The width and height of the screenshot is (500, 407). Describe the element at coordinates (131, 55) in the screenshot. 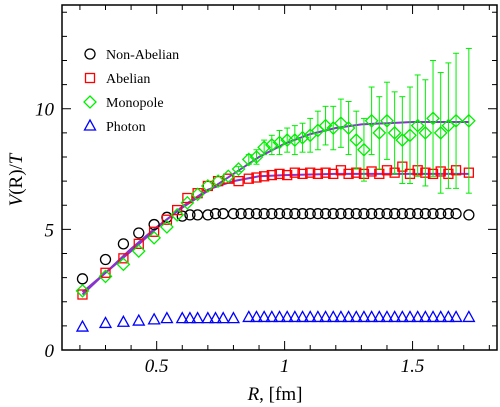

I see `legend-item-non-abelian: Non-Abelian` at that location.